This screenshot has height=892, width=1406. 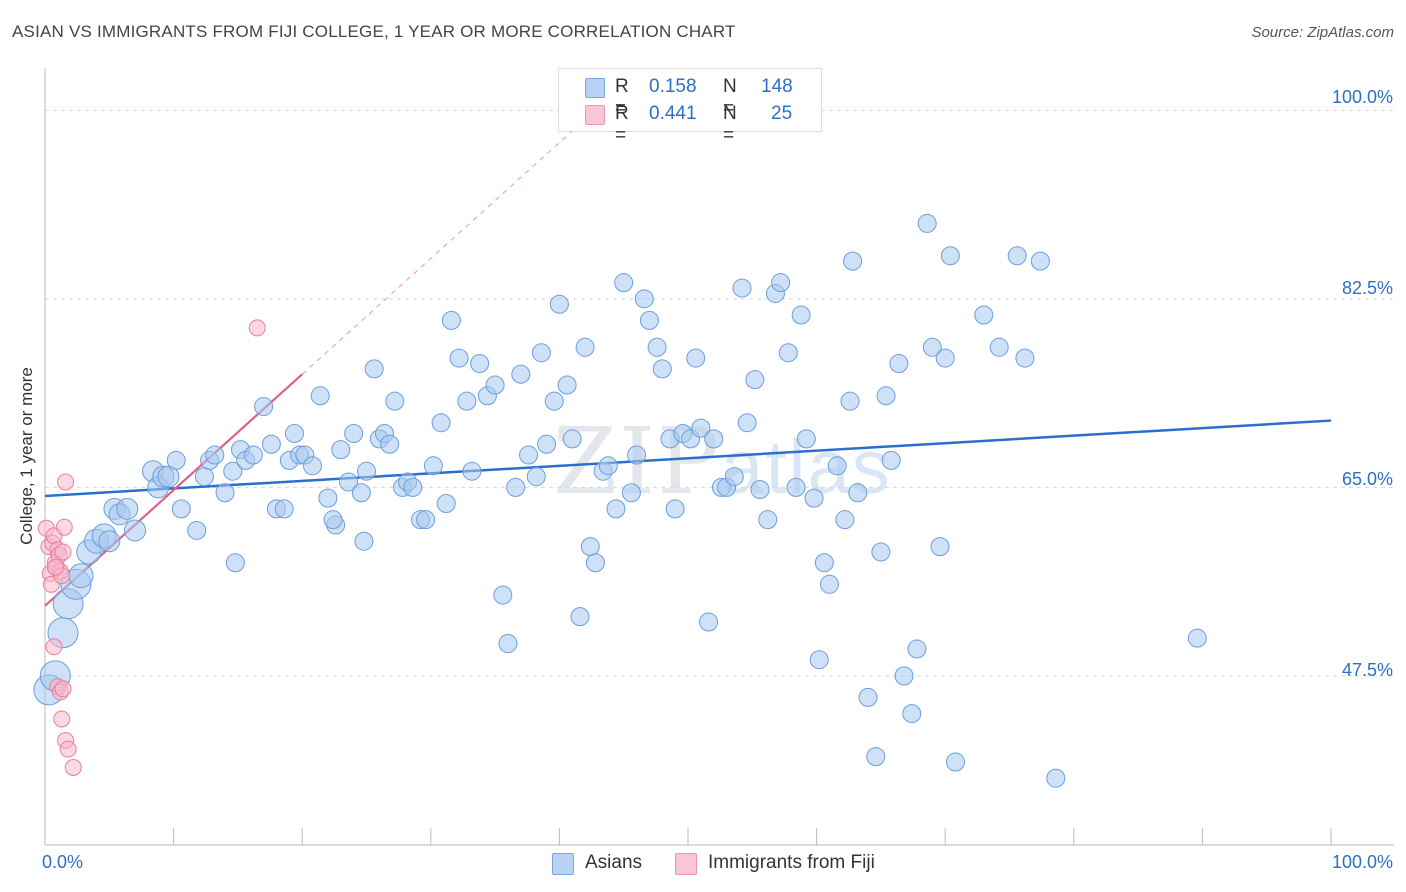 I want to click on n-value-asians: 148, so click(x=777, y=86).